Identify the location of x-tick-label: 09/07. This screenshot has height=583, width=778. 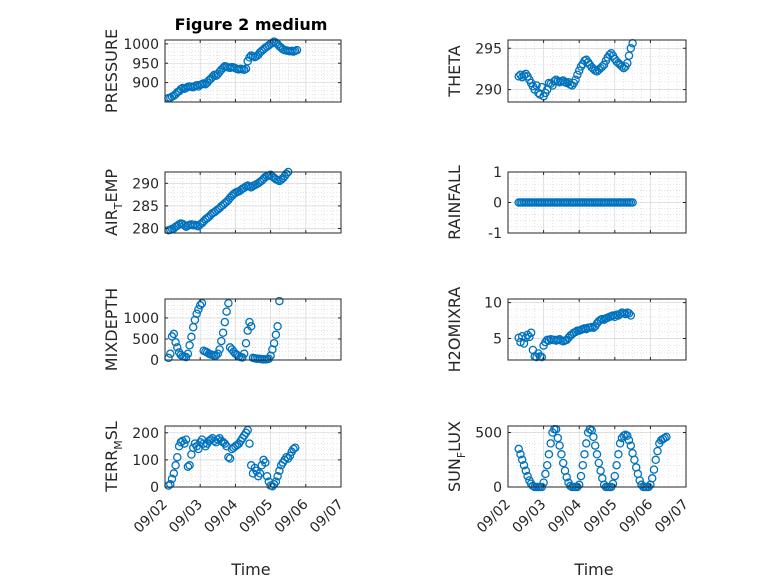
(327, 517).